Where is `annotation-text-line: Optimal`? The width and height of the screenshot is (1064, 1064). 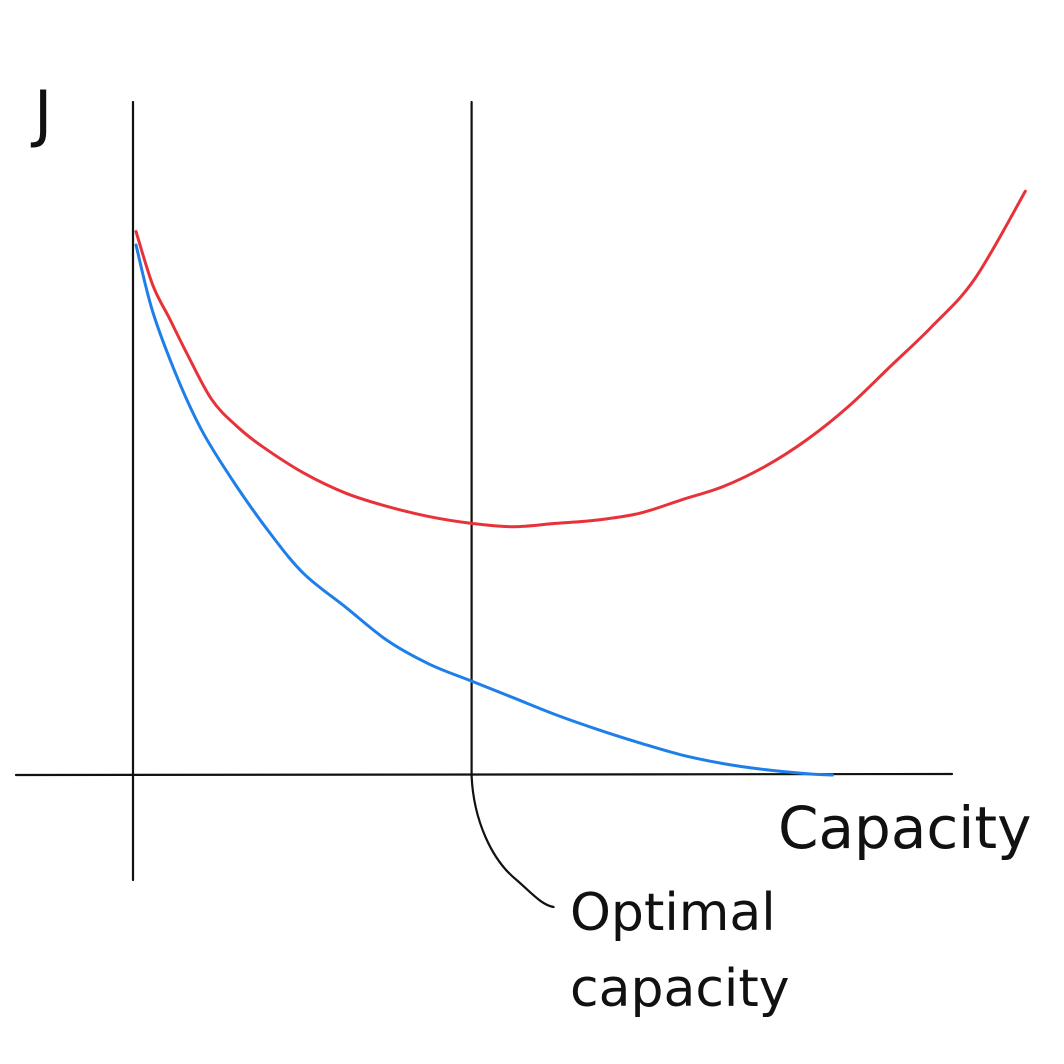 annotation-text-line: Optimal is located at coordinates (673, 913).